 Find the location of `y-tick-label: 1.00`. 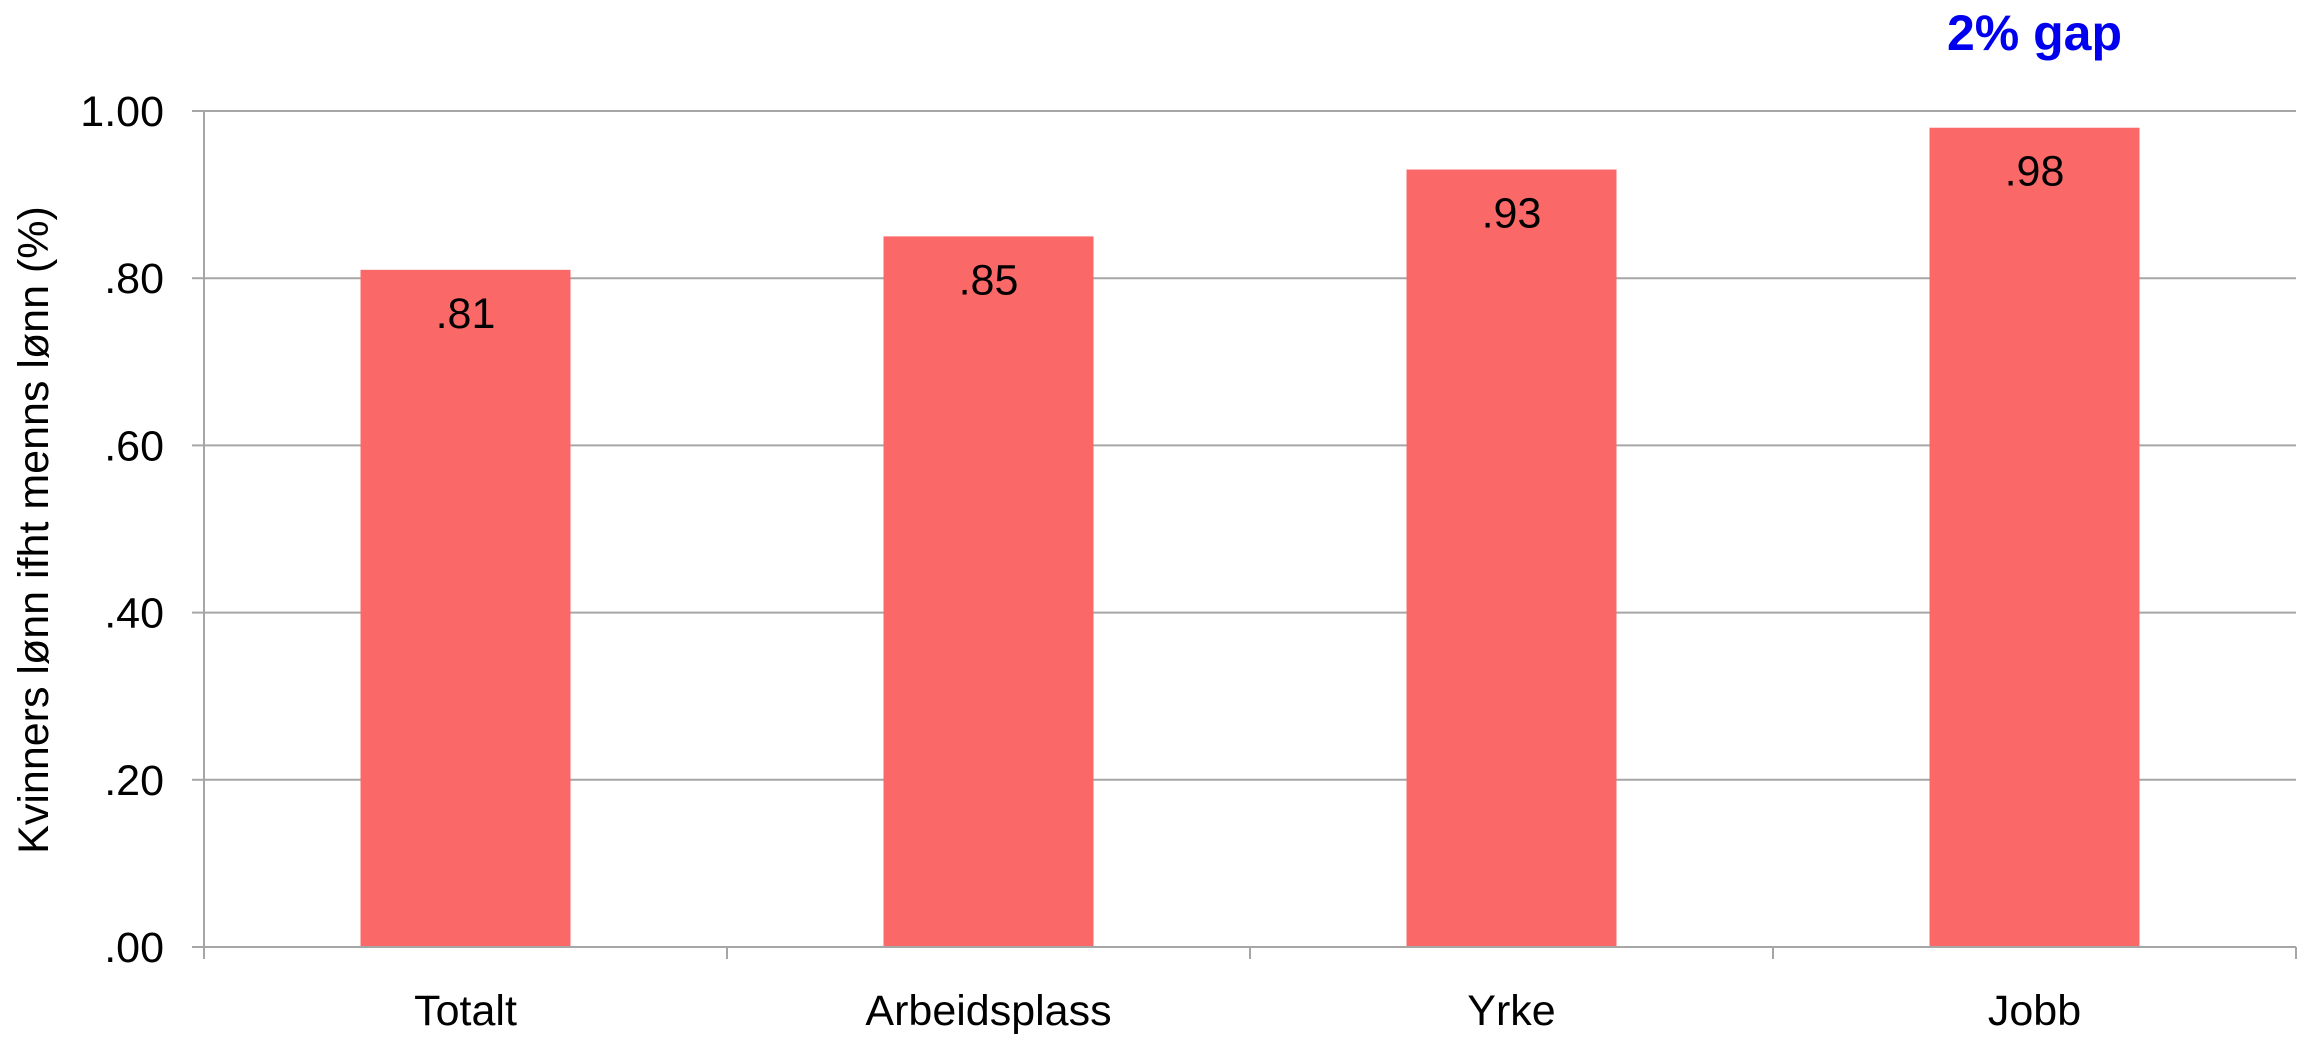

y-tick-label: 1.00 is located at coordinates (122, 112).